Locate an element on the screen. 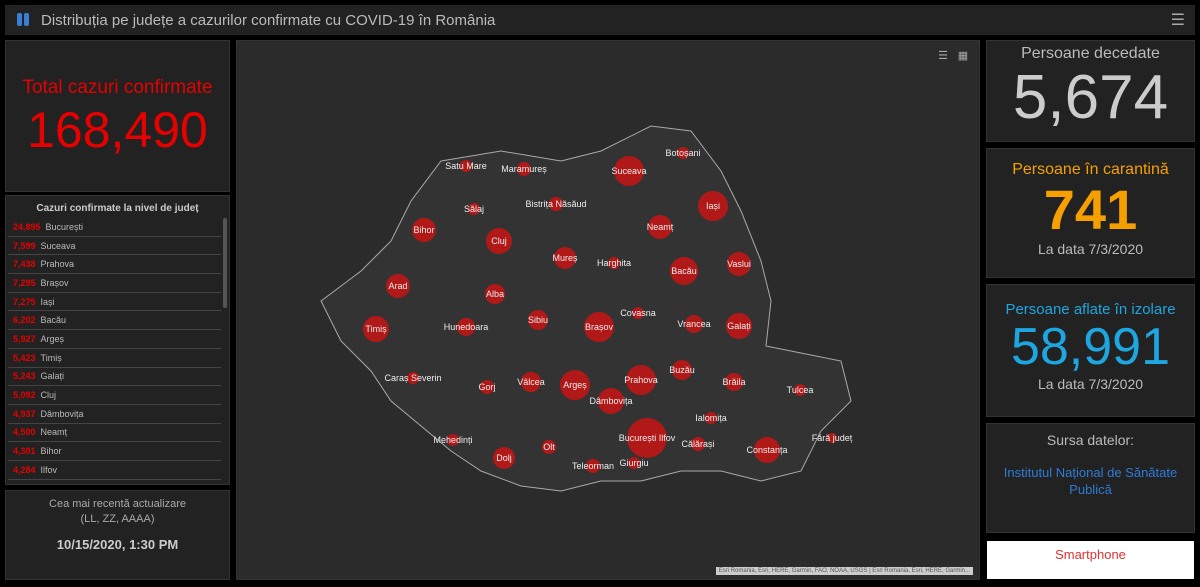  county-list-title: Cazuri confirmate la nivel de județ is located at coordinates (117, 208).